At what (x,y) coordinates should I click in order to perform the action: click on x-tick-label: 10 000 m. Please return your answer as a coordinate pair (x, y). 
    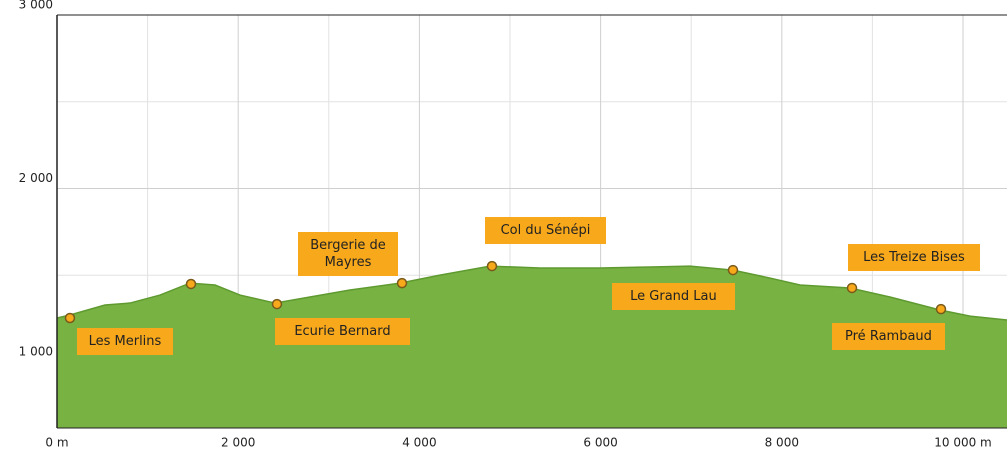
    Looking at the image, I should click on (963, 443).